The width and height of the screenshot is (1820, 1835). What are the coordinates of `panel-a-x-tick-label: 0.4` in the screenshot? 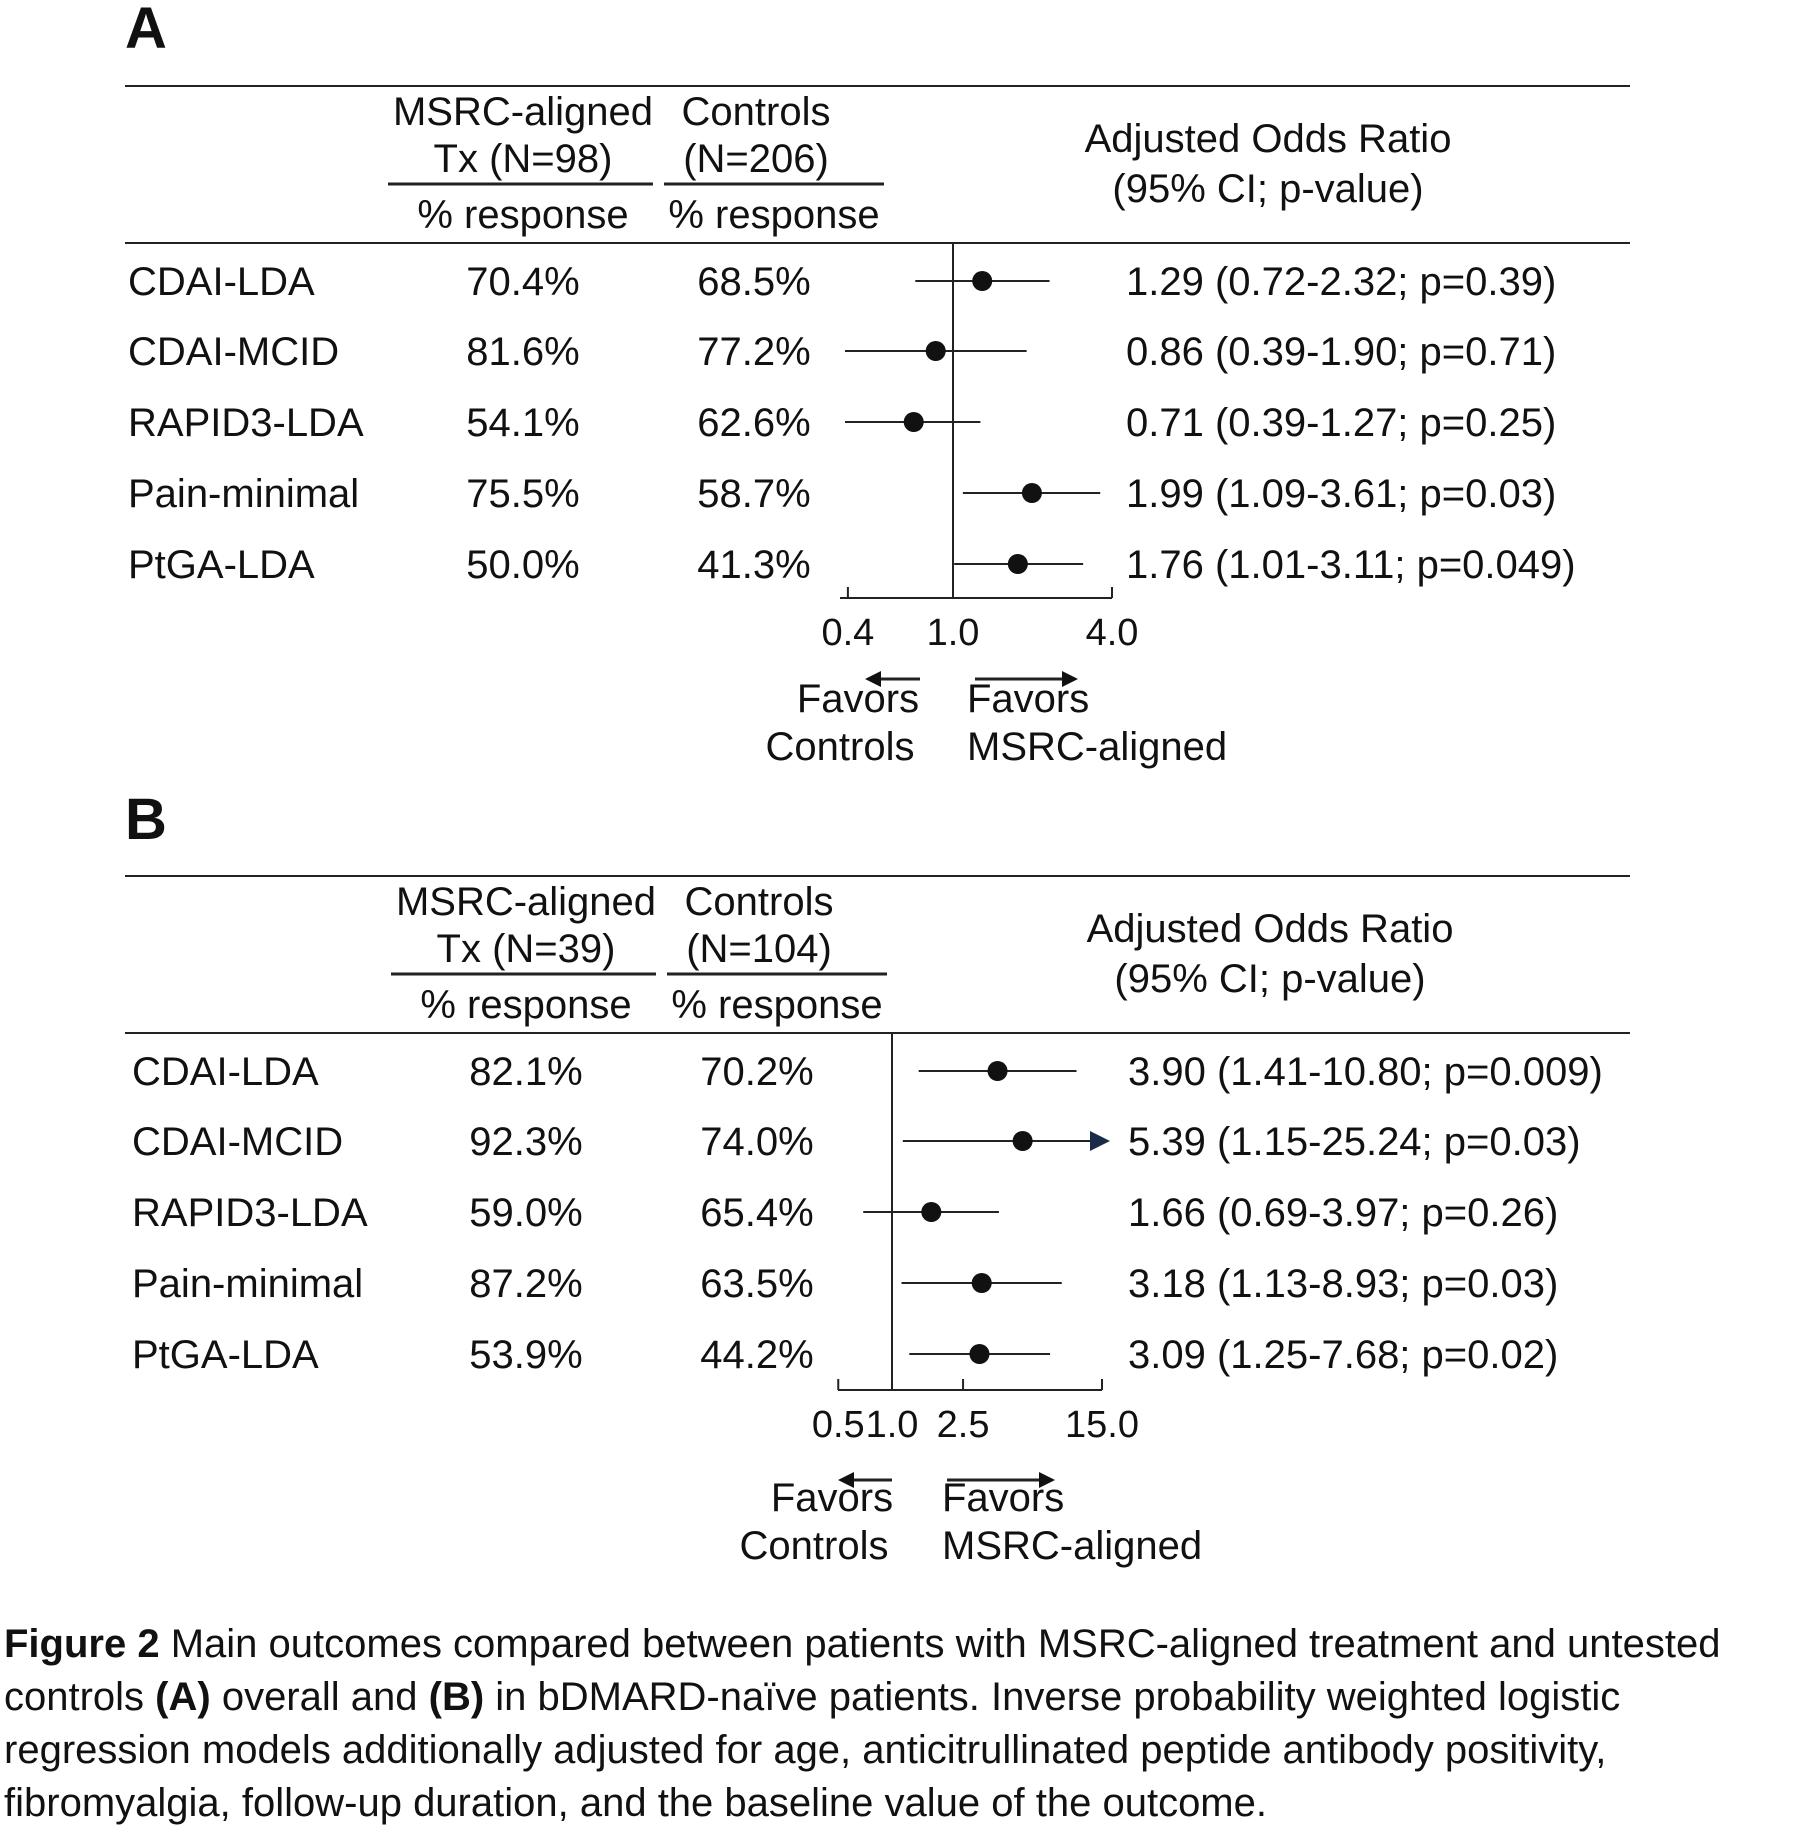 It's located at (847, 633).